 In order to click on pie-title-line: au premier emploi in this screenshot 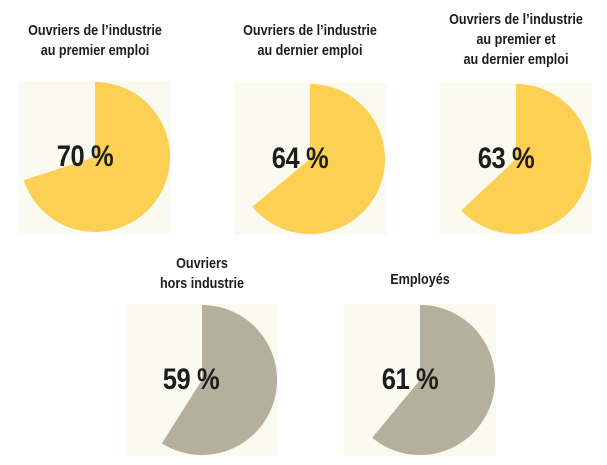, I will do `click(95, 50)`.